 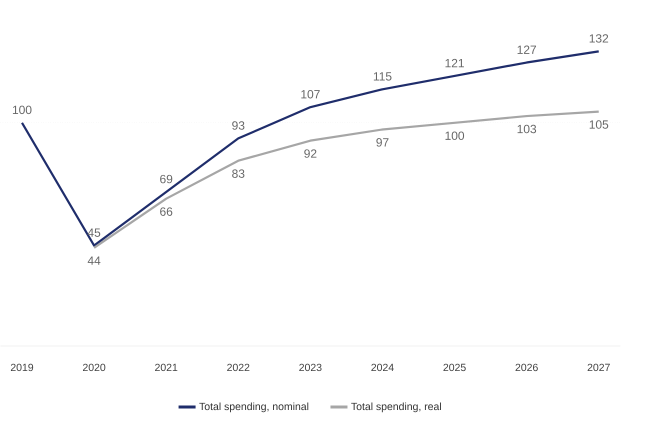 What do you see at coordinates (382, 142) in the screenshot?
I see `data-label: 97` at bounding box center [382, 142].